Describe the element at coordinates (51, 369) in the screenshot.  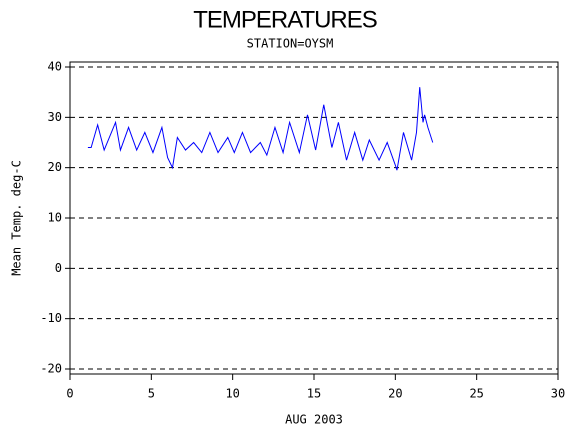
I see `y-tick-label: -20` at that location.